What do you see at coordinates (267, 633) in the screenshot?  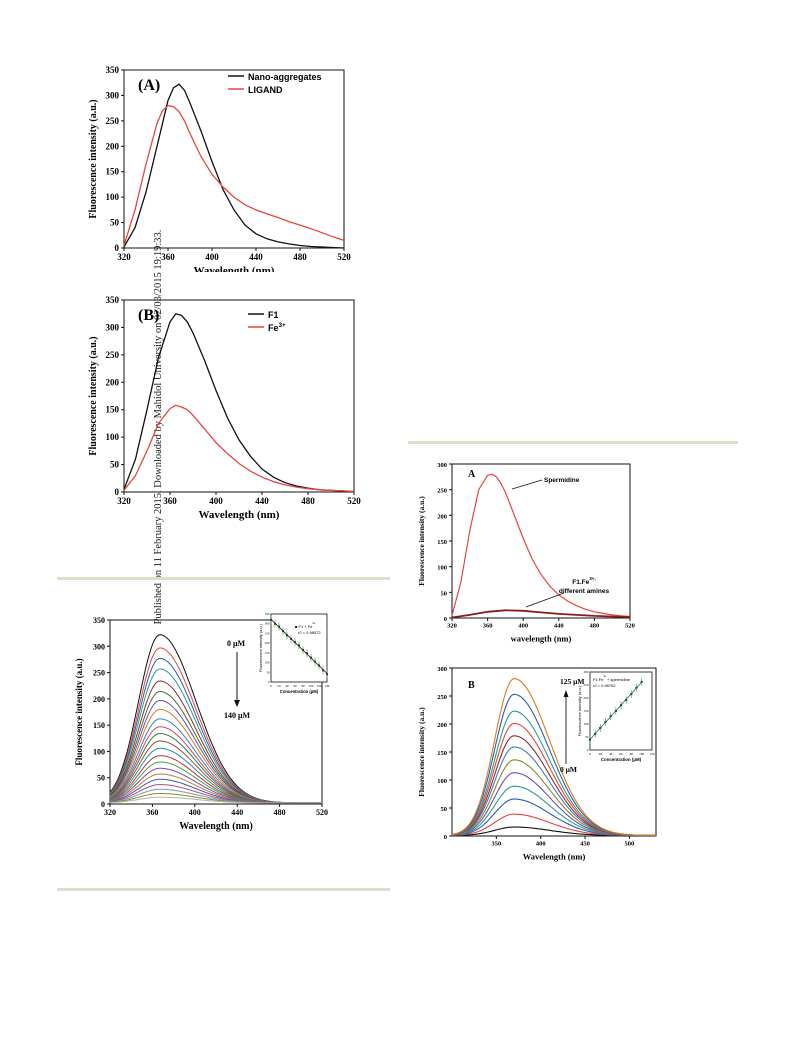 I see `inset-y-tick-label: 250` at bounding box center [267, 633].